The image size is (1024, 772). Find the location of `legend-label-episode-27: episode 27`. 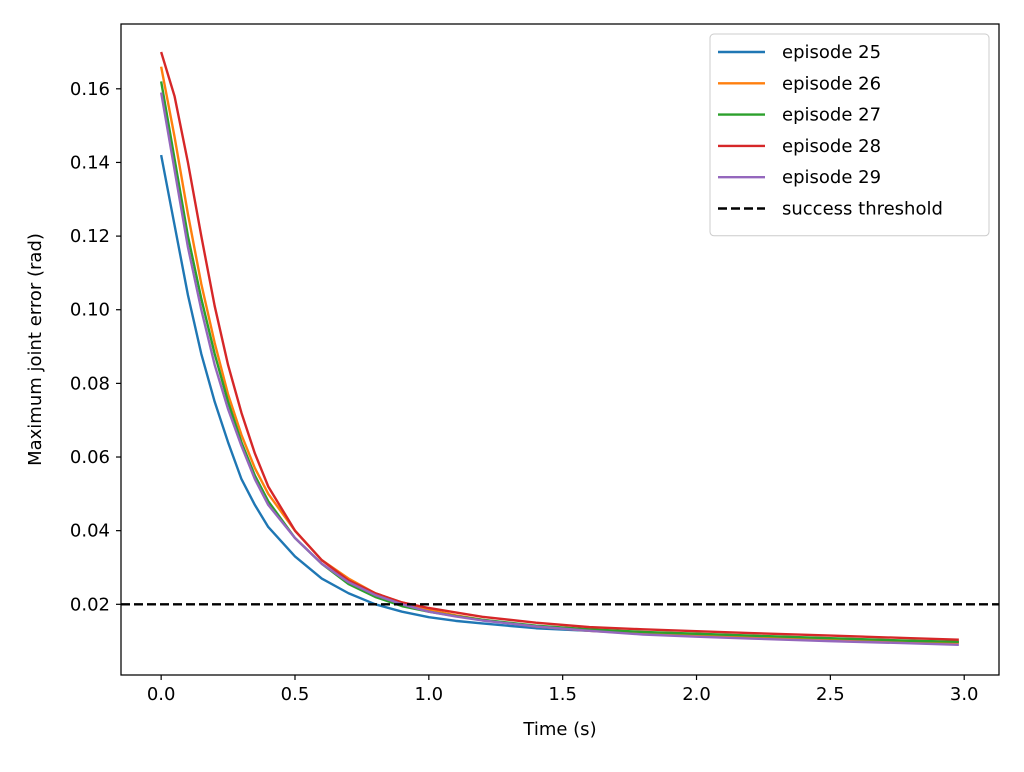

legend-label-episode-27: episode 27 is located at coordinates (831, 115).